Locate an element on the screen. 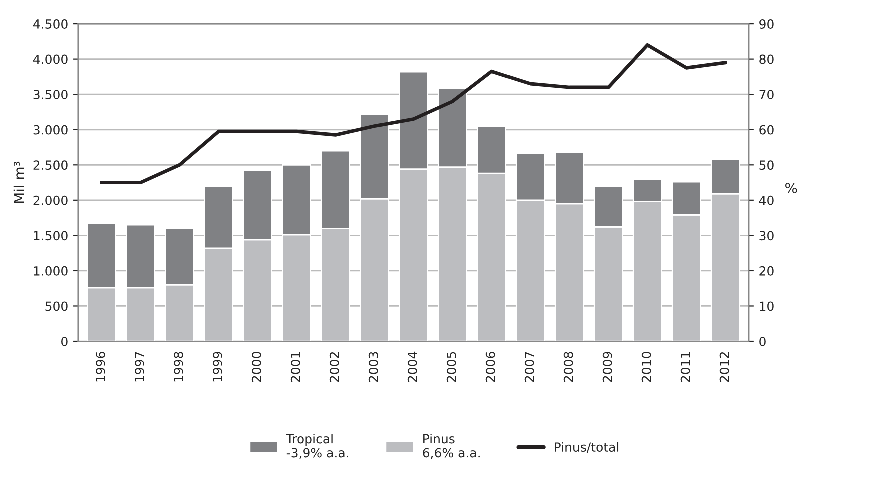  y-tick-label: 0 is located at coordinates (65, 341).